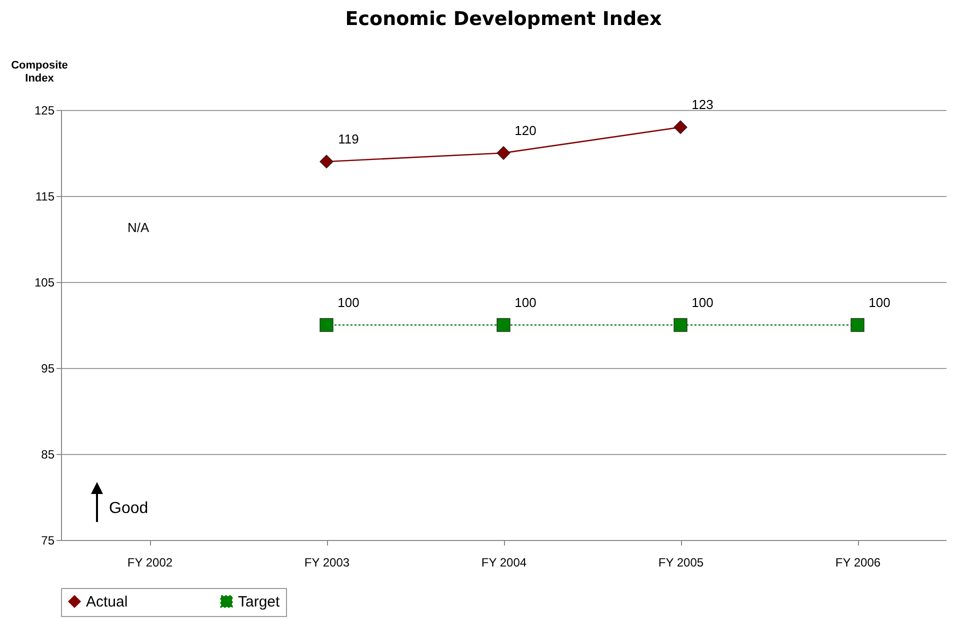 The width and height of the screenshot is (961, 619). What do you see at coordinates (48, 455) in the screenshot?
I see `y-tick-label: 85` at bounding box center [48, 455].